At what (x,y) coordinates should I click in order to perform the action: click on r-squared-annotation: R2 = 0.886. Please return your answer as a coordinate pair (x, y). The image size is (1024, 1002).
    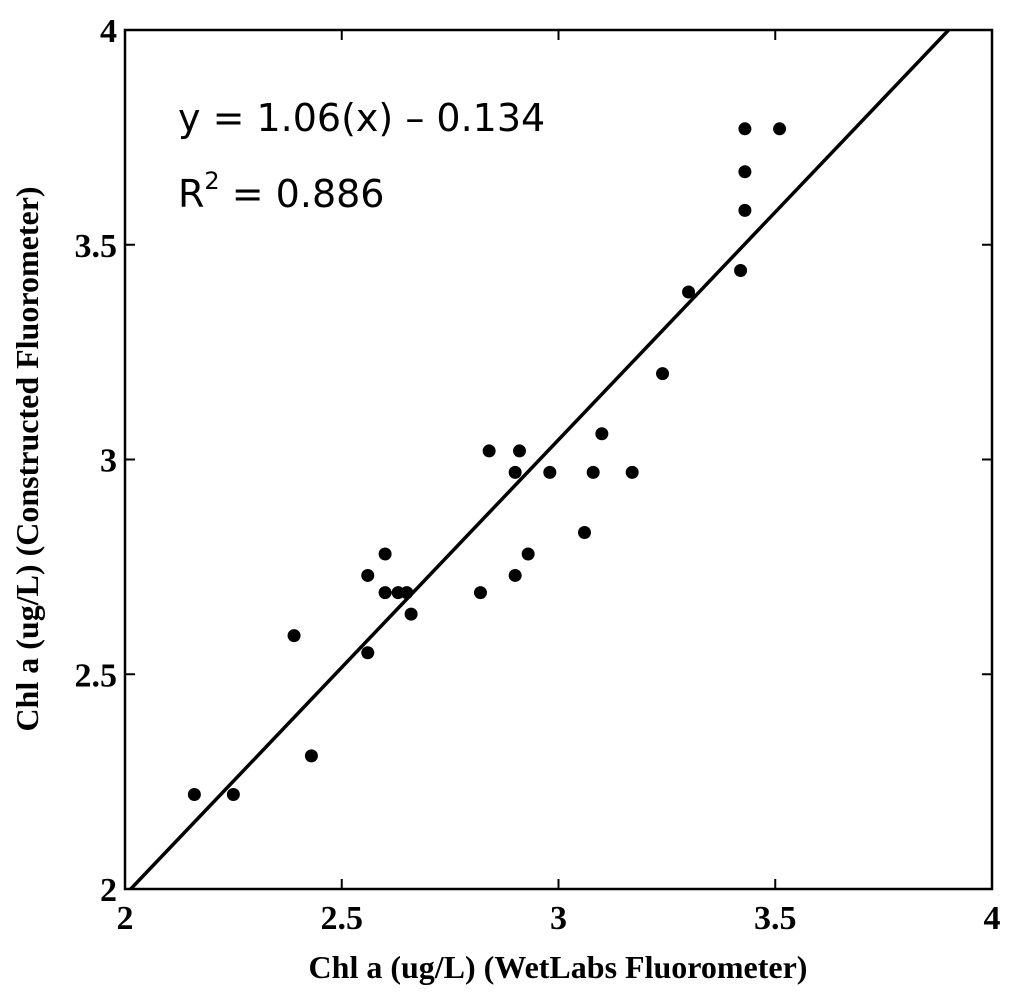
    Looking at the image, I should click on (281, 191).